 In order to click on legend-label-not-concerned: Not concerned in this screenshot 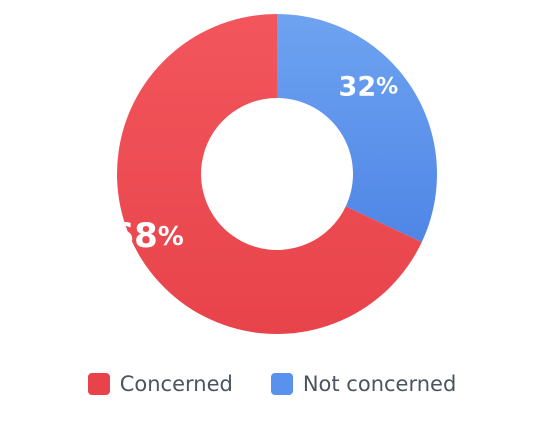, I will do `click(379, 384)`.